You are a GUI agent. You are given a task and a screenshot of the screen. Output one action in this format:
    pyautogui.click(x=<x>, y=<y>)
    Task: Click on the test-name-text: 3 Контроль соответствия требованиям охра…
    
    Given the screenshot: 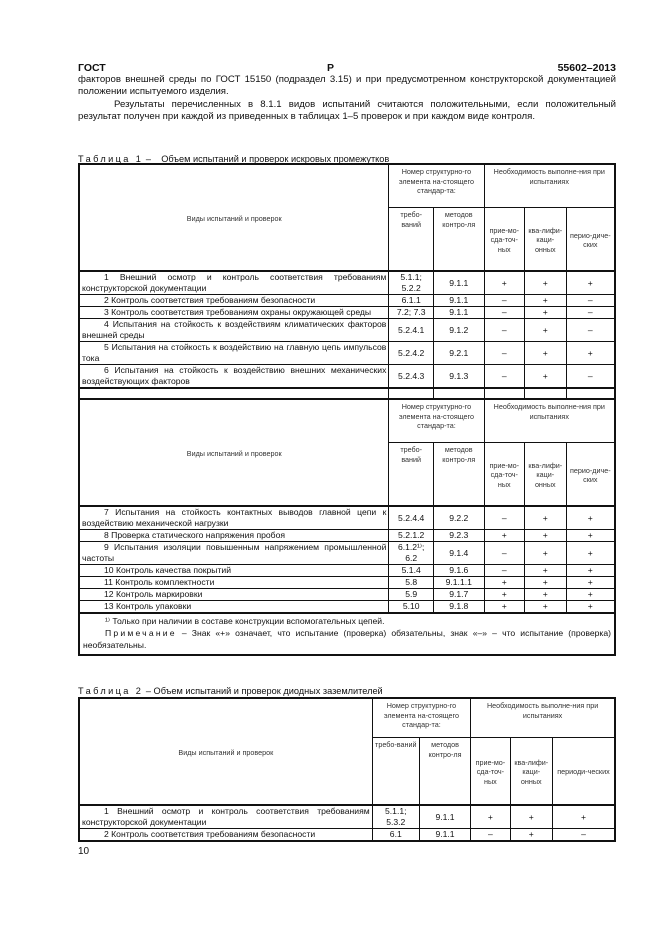 What is the action you would take?
    pyautogui.click(x=238, y=312)
    